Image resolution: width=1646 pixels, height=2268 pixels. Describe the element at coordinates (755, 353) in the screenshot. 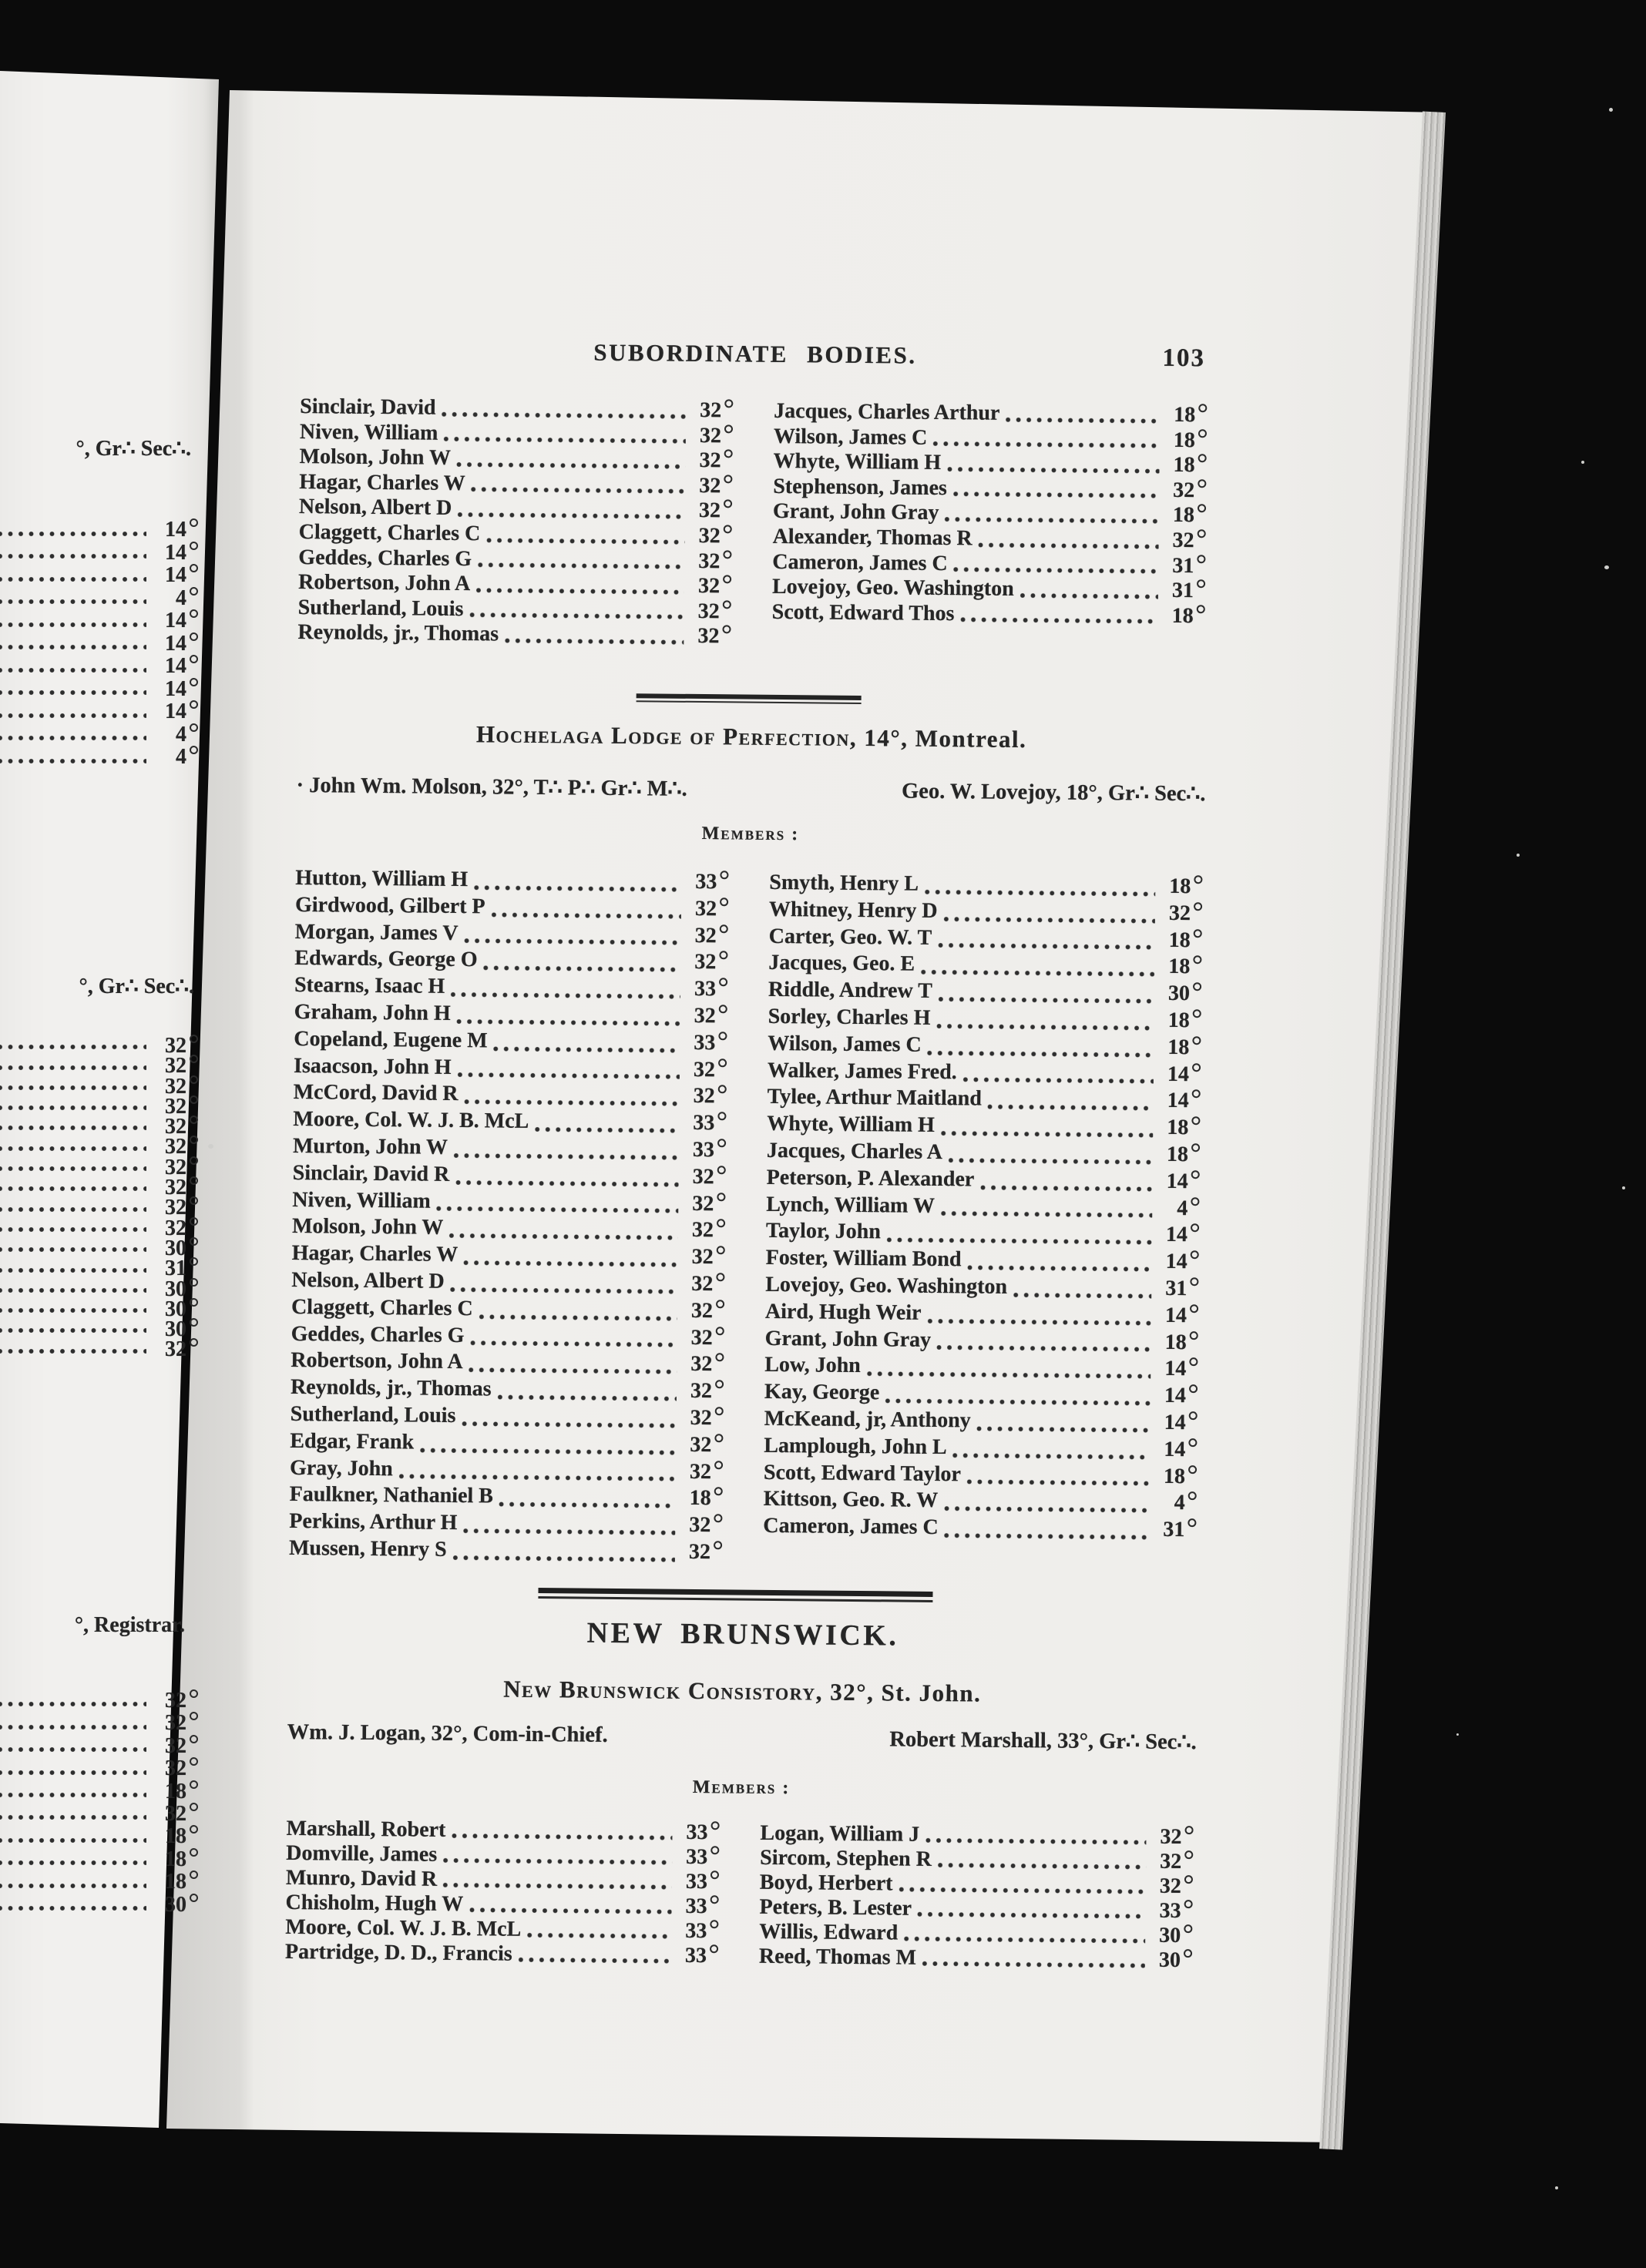

I see `page-title: SUBORDINATE BODIES.` at that location.